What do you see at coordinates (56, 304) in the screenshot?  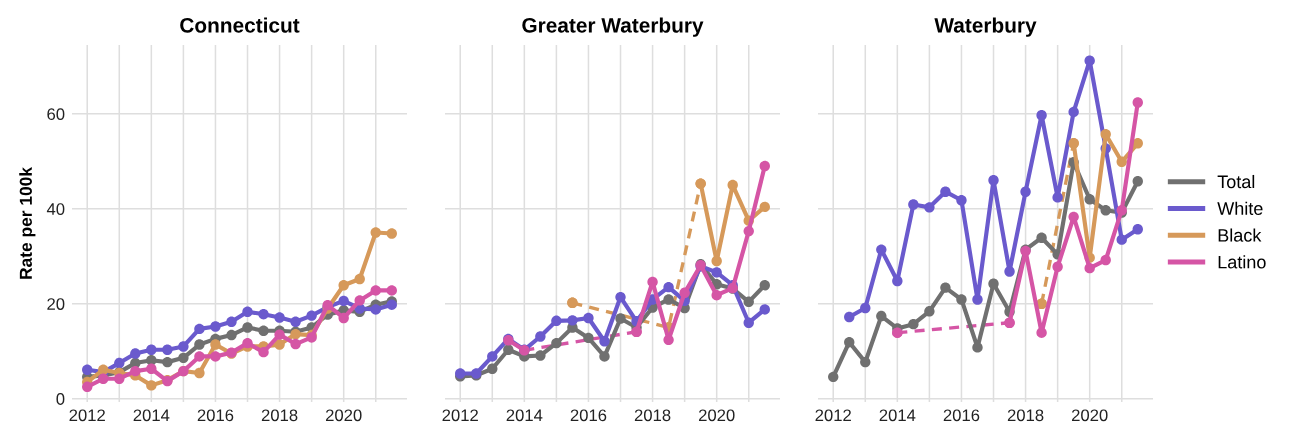 I see `y-tick-label: 20` at bounding box center [56, 304].